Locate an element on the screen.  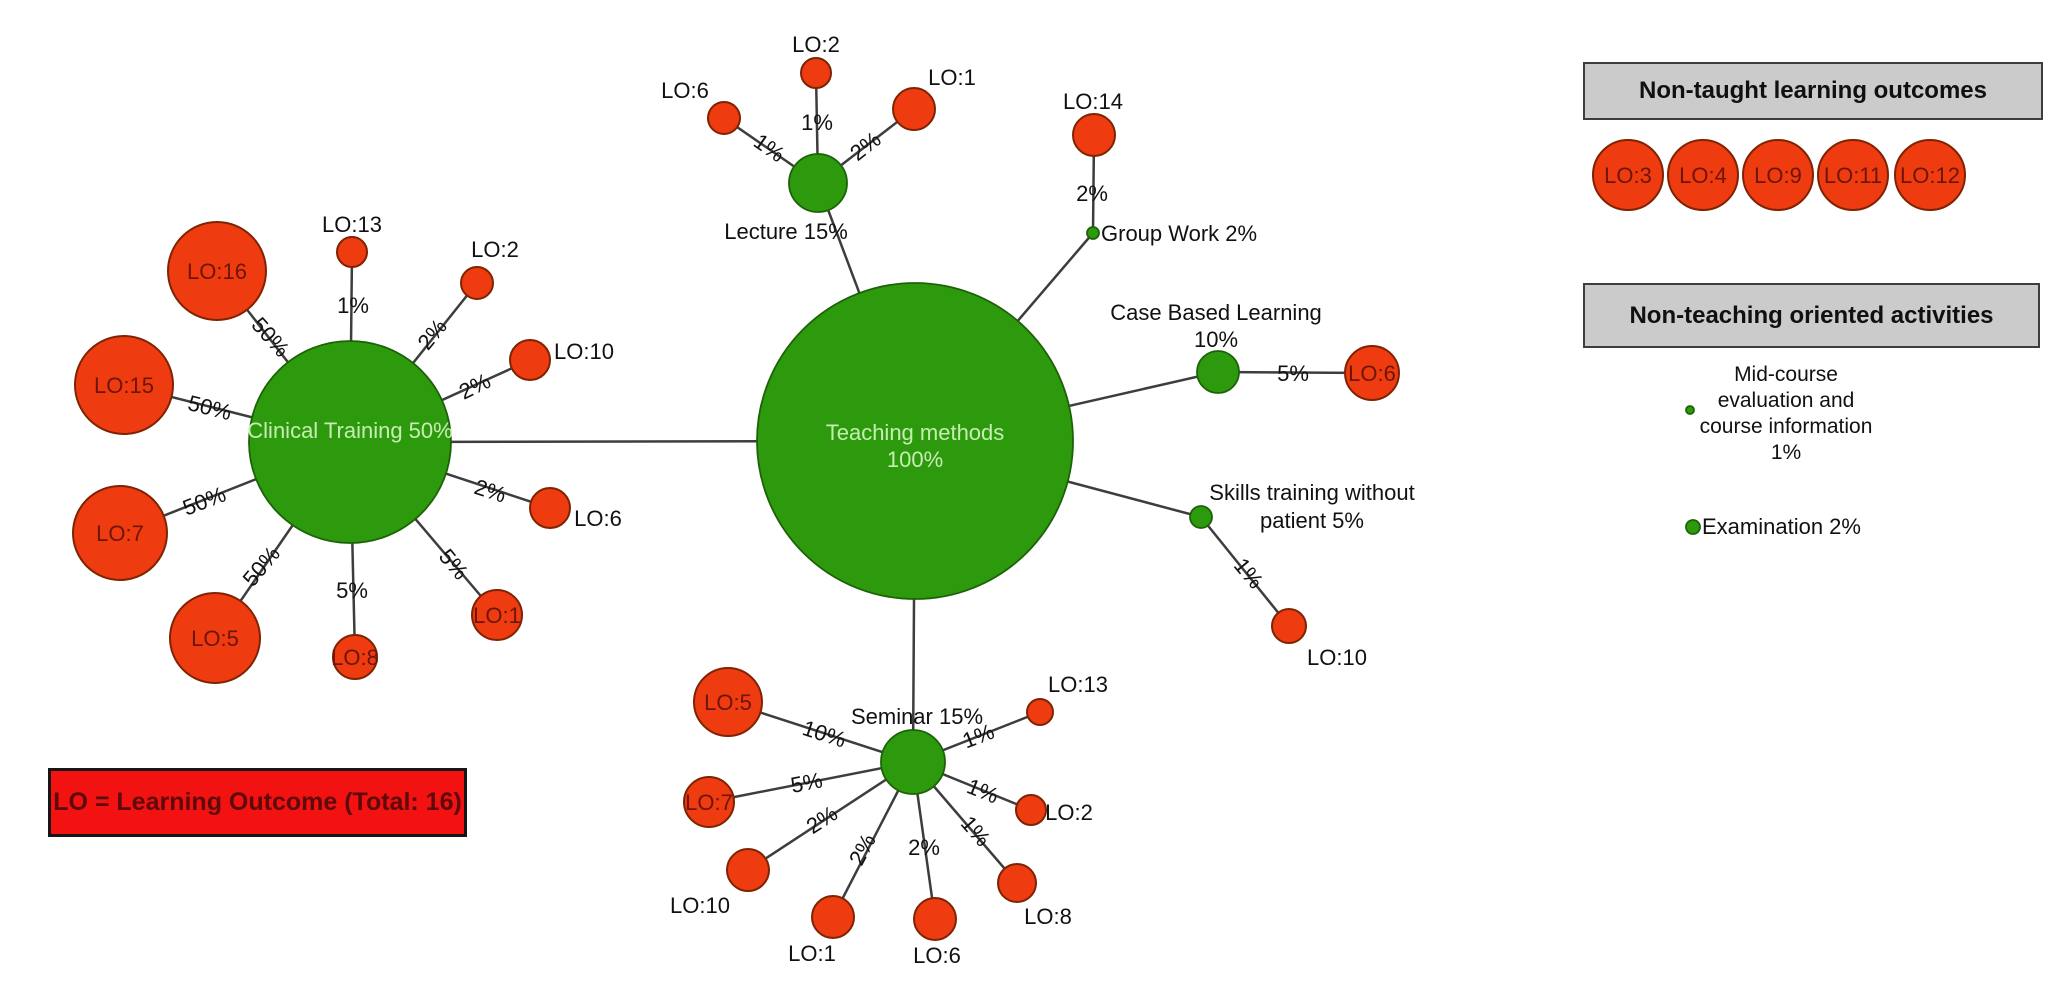
node-label-nt-lo9: LO:9 is located at coordinates (1778, 175).